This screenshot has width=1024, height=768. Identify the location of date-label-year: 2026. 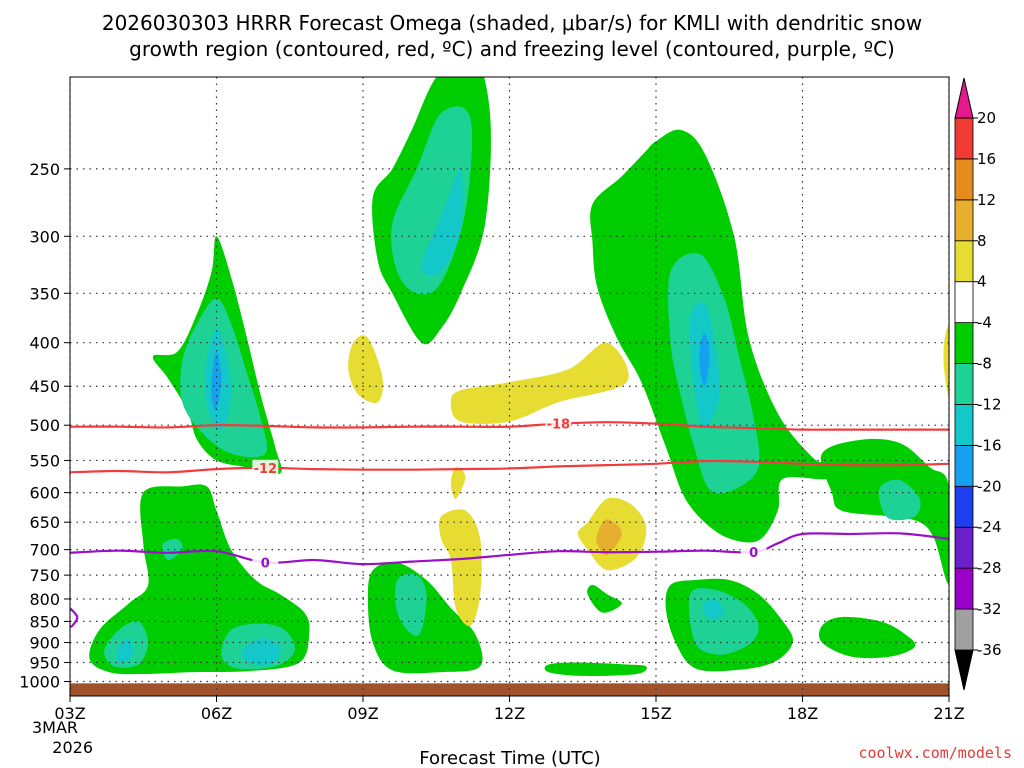
(72, 747).